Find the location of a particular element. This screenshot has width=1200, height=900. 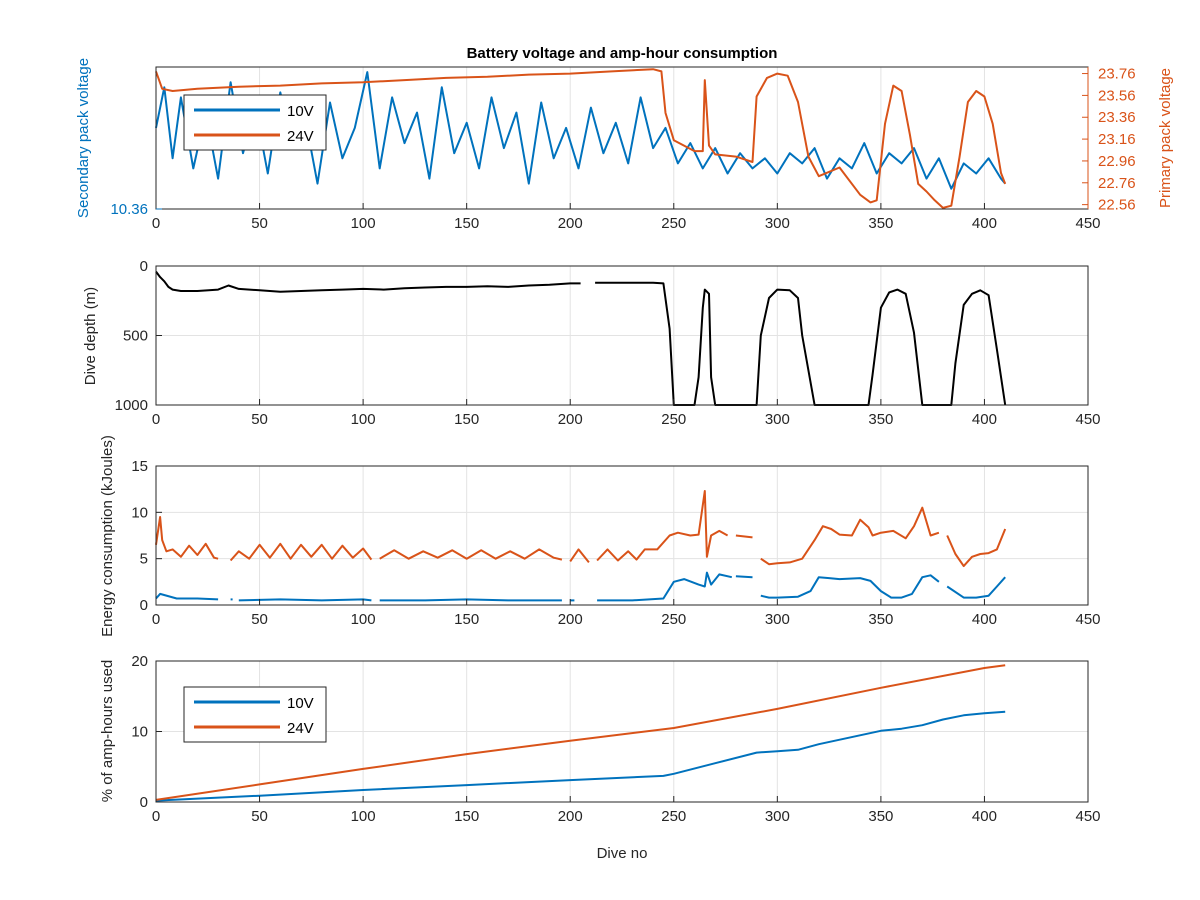

y-right-tick-label: 22.56 is located at coordinates (1117, 205).